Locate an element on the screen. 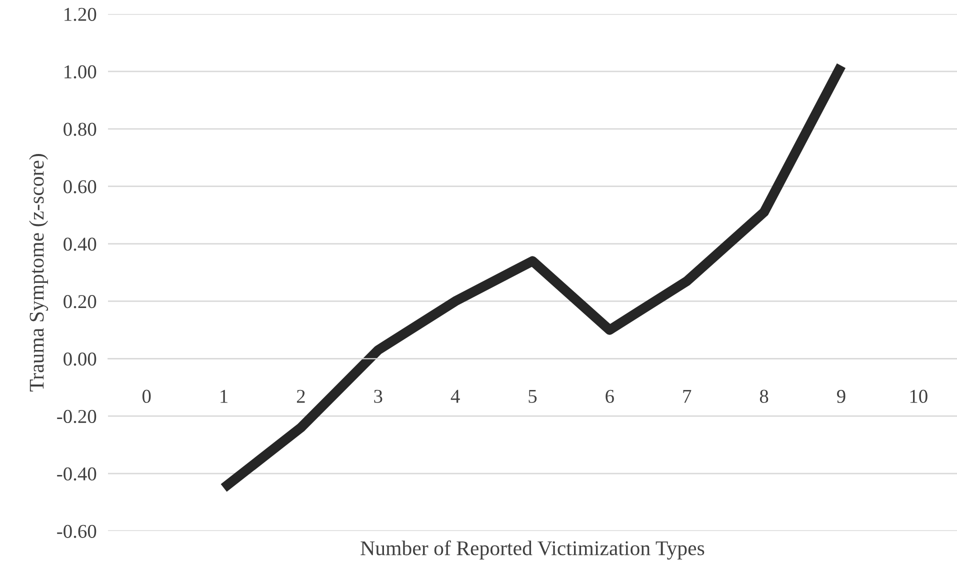 Image resolution: width=957 pixels, height=566 pixels. y-tick-label: -0.20 is located at coordinates (76, 417).